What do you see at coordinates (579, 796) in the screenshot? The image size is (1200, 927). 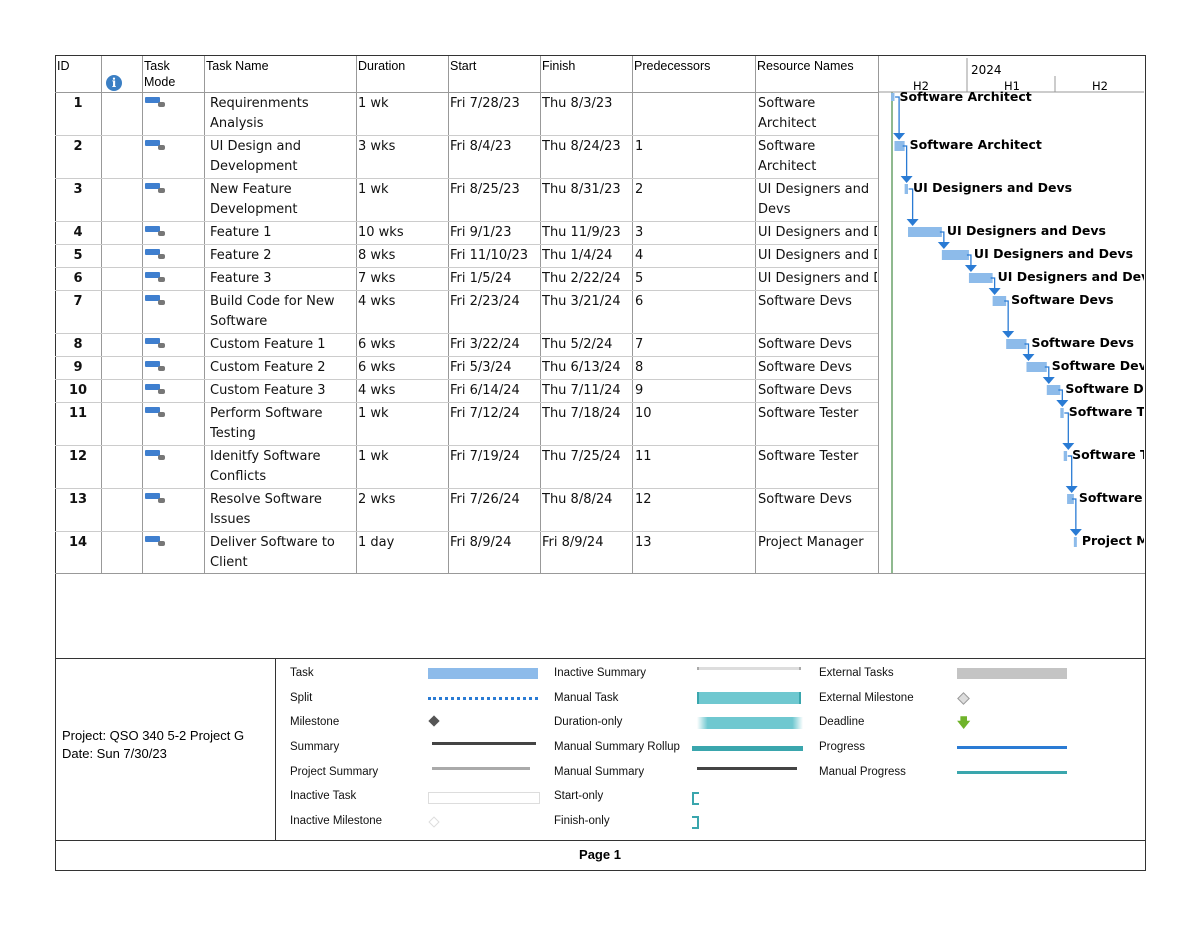 I see `legend-label: Start-only` at bounding box center [579, 796].